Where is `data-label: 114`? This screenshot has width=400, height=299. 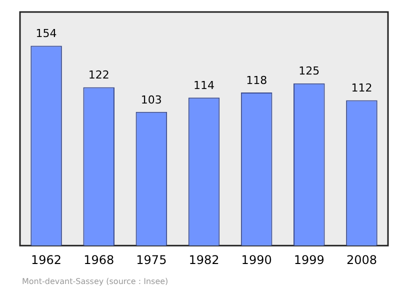 data-label: 114 is located at coordinates (204, 85).